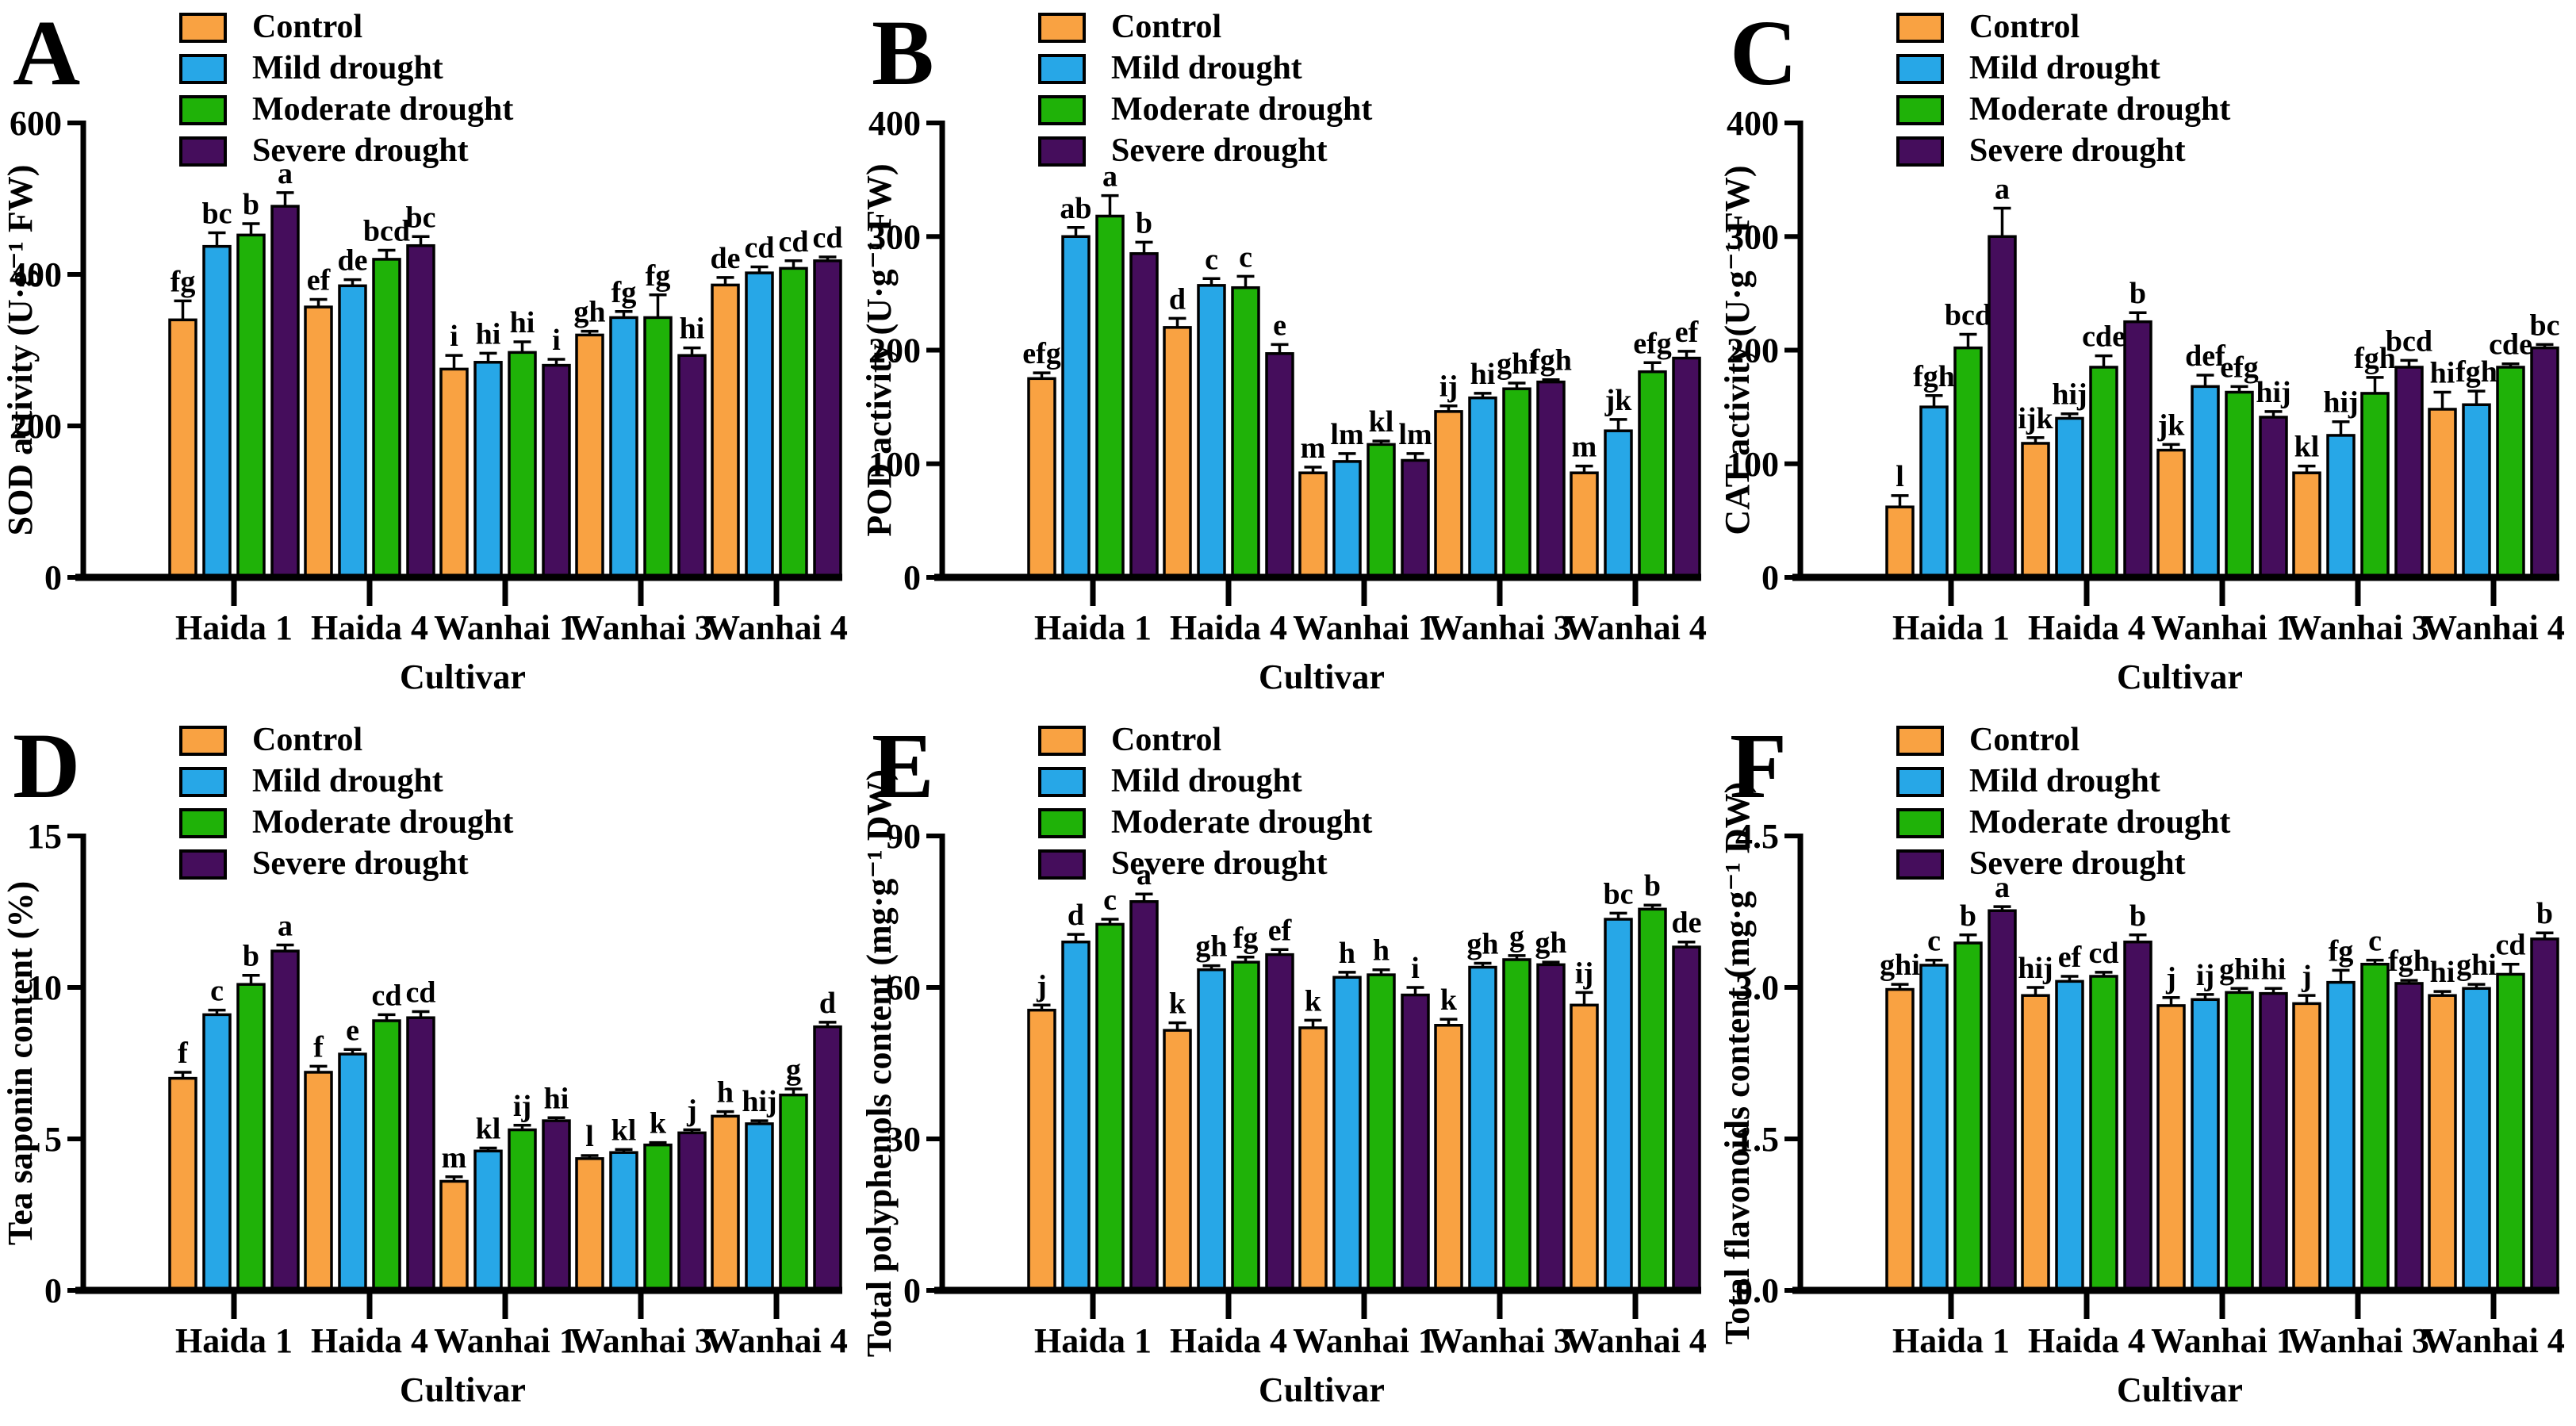  Describe the element at coordinates (1382, 951) in the screenshot. I see `sig-letter-wanhai-1-moderate-drought: h` at that location.